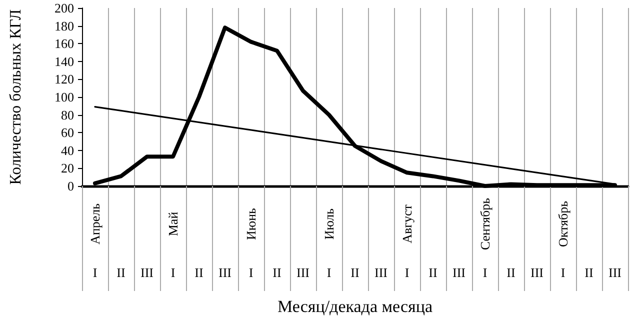 This screenshot has width=632, height=320. I want to click on text: Апрель, so click(95, 224).